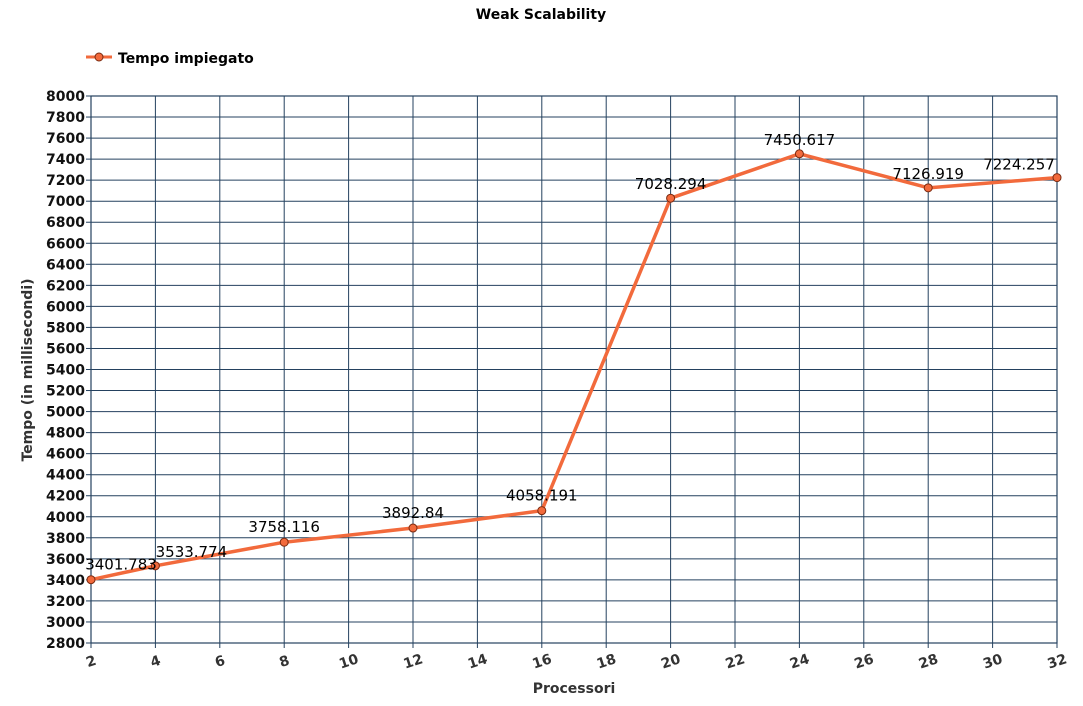 The image size is (1083, 706). What do you see at coordinates (65, 581) in the screenshot?
I see `y-tick-label: 3400` at bounding box center [65, 581].